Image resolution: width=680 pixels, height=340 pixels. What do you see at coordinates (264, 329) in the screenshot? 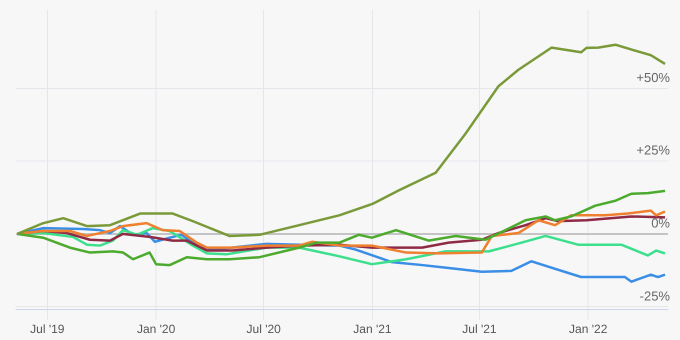
I see `x-tick-label: Jul '20` at bounding box center [264, 329].